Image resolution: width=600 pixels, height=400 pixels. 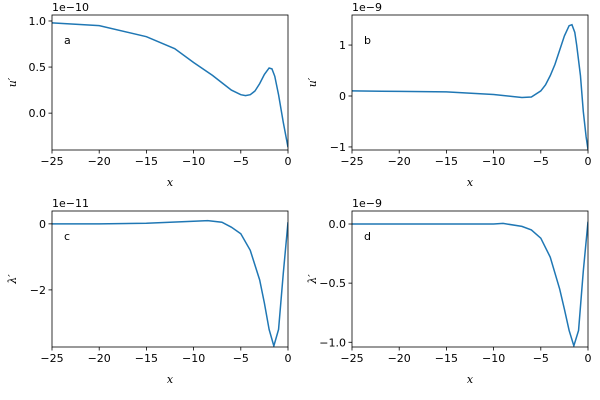 What do you see at coordinates (338, 147) in the screenshot?
I see `y-tick-label: −1` at bounding box center [338, 147].